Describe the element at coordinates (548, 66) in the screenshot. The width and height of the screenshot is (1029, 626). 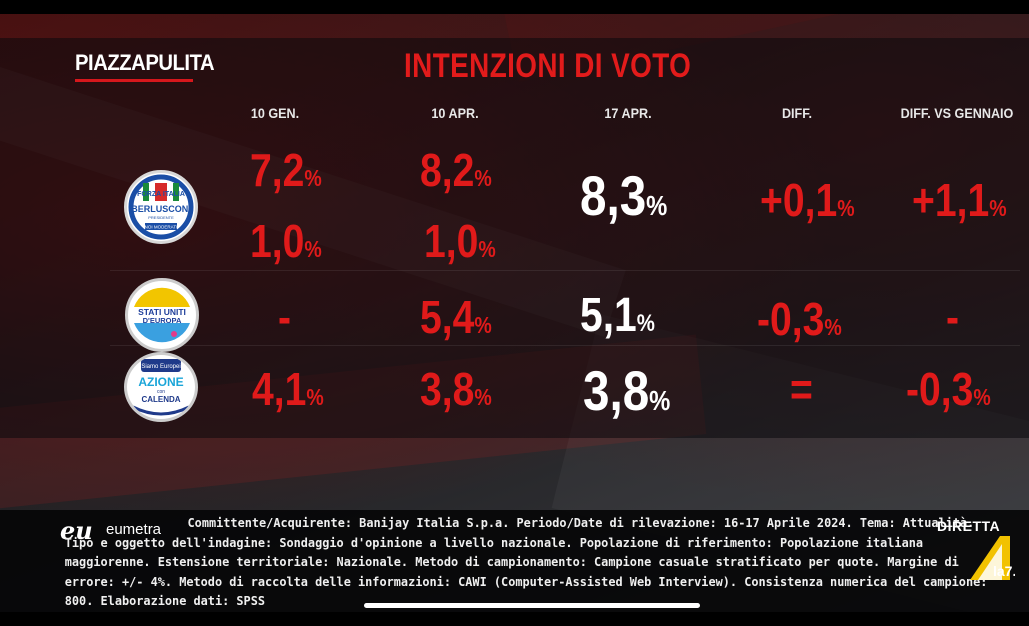
I see `page-title: INTENZIONI DI VOTO` at that location.